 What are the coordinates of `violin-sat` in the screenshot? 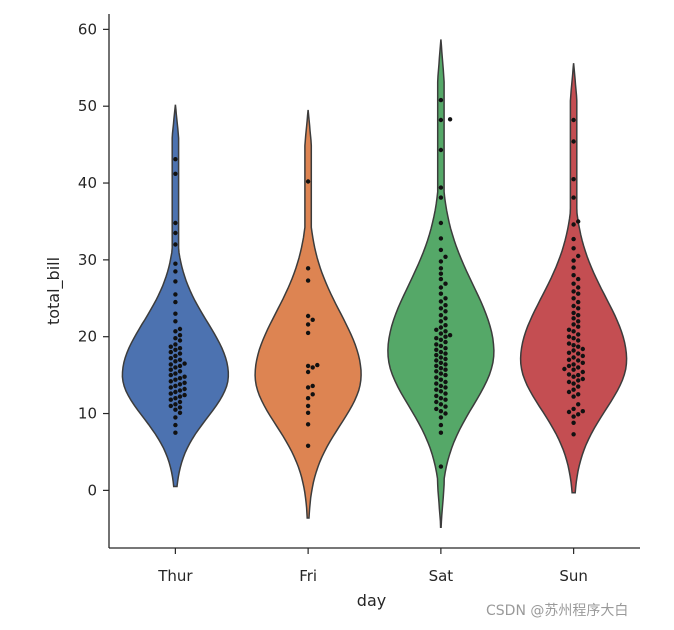 It's located at (441, 284).